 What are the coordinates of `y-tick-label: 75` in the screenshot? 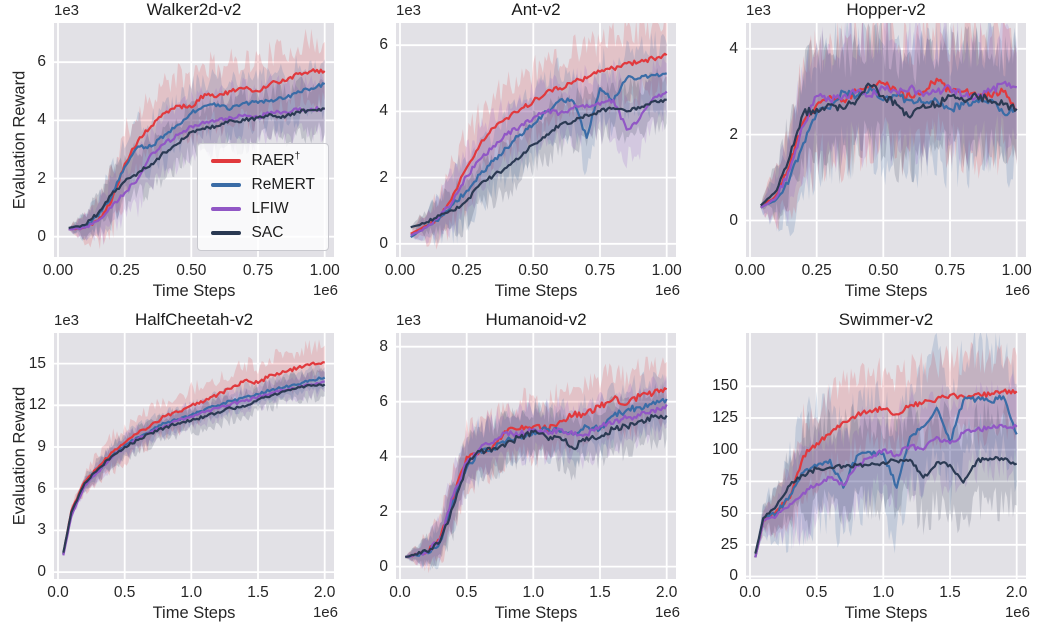 It's located at (729, 481).